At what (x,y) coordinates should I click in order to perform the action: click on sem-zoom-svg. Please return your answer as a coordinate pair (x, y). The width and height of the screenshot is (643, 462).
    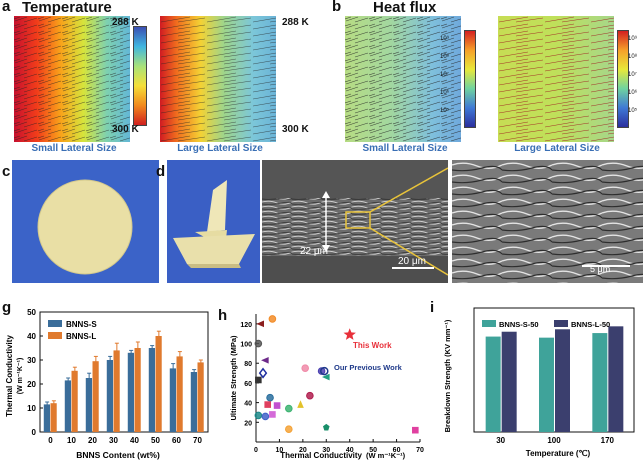
    Looking at the image, I should click on (547, 221).